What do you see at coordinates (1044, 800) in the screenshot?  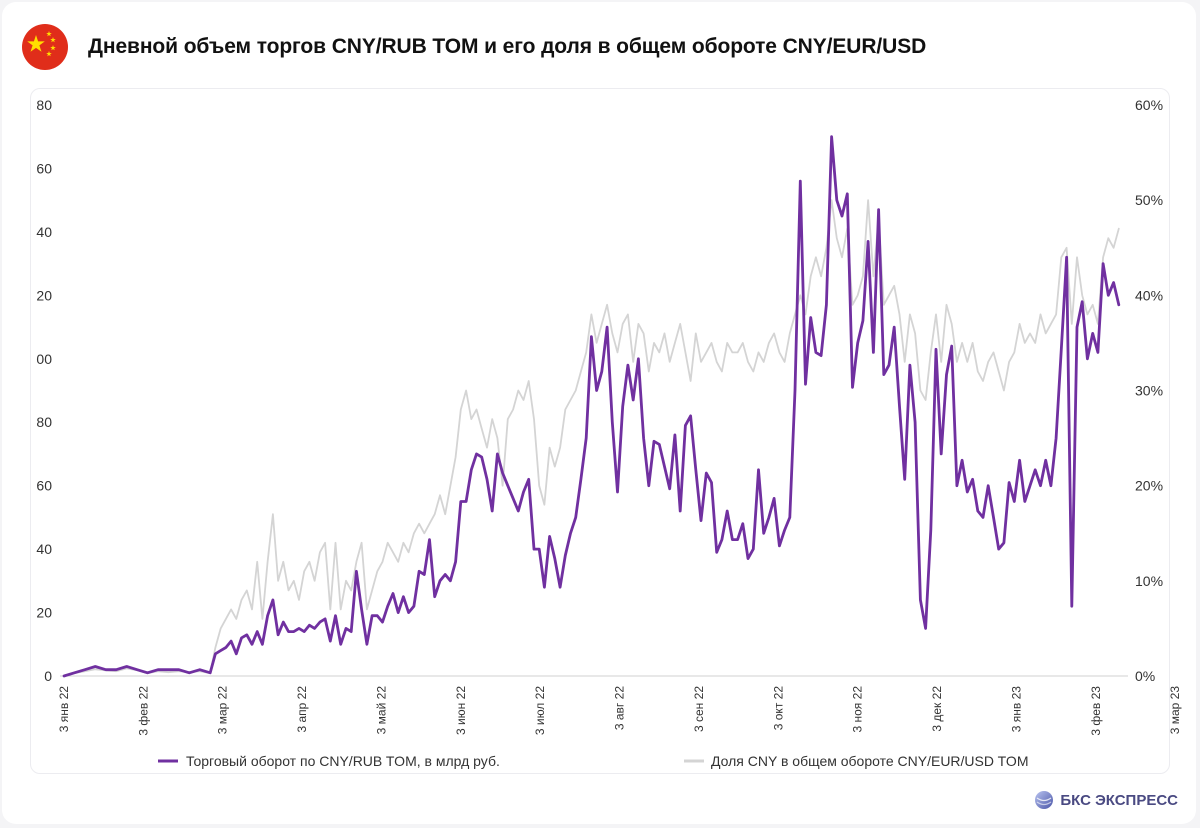 I see `bcs-sphere-icon` at bounding box center [1044, 800].